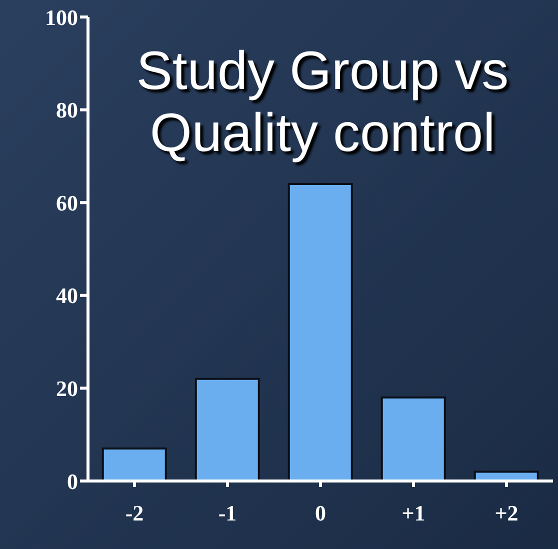 The image size is (558, 549). Describe the element at coordinates (414, 513) in the screenshot. I see `x-tick-label: +1` at that location.